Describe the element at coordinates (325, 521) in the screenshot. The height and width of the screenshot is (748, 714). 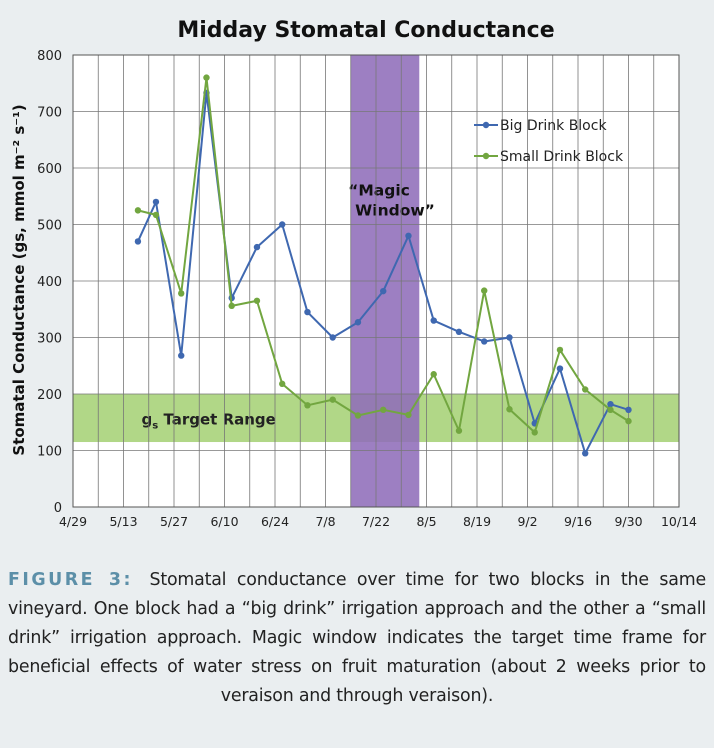
I see `x-tick-label: 7/8` at that location.